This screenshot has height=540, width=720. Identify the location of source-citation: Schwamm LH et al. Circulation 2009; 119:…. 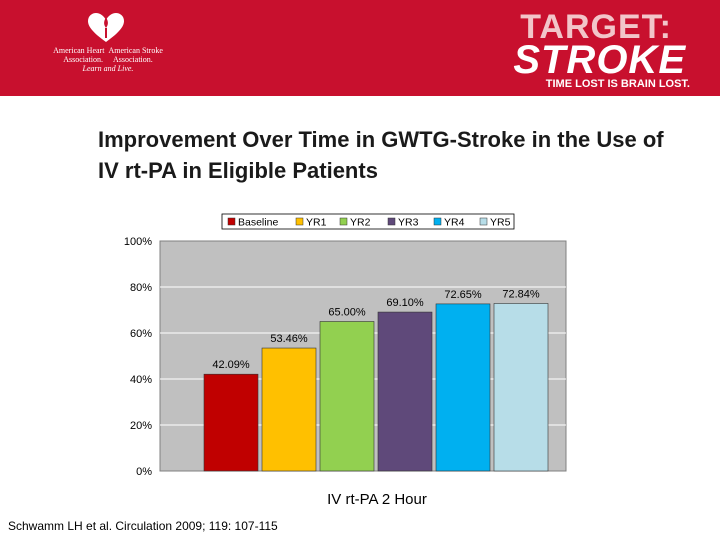
(143, 526).